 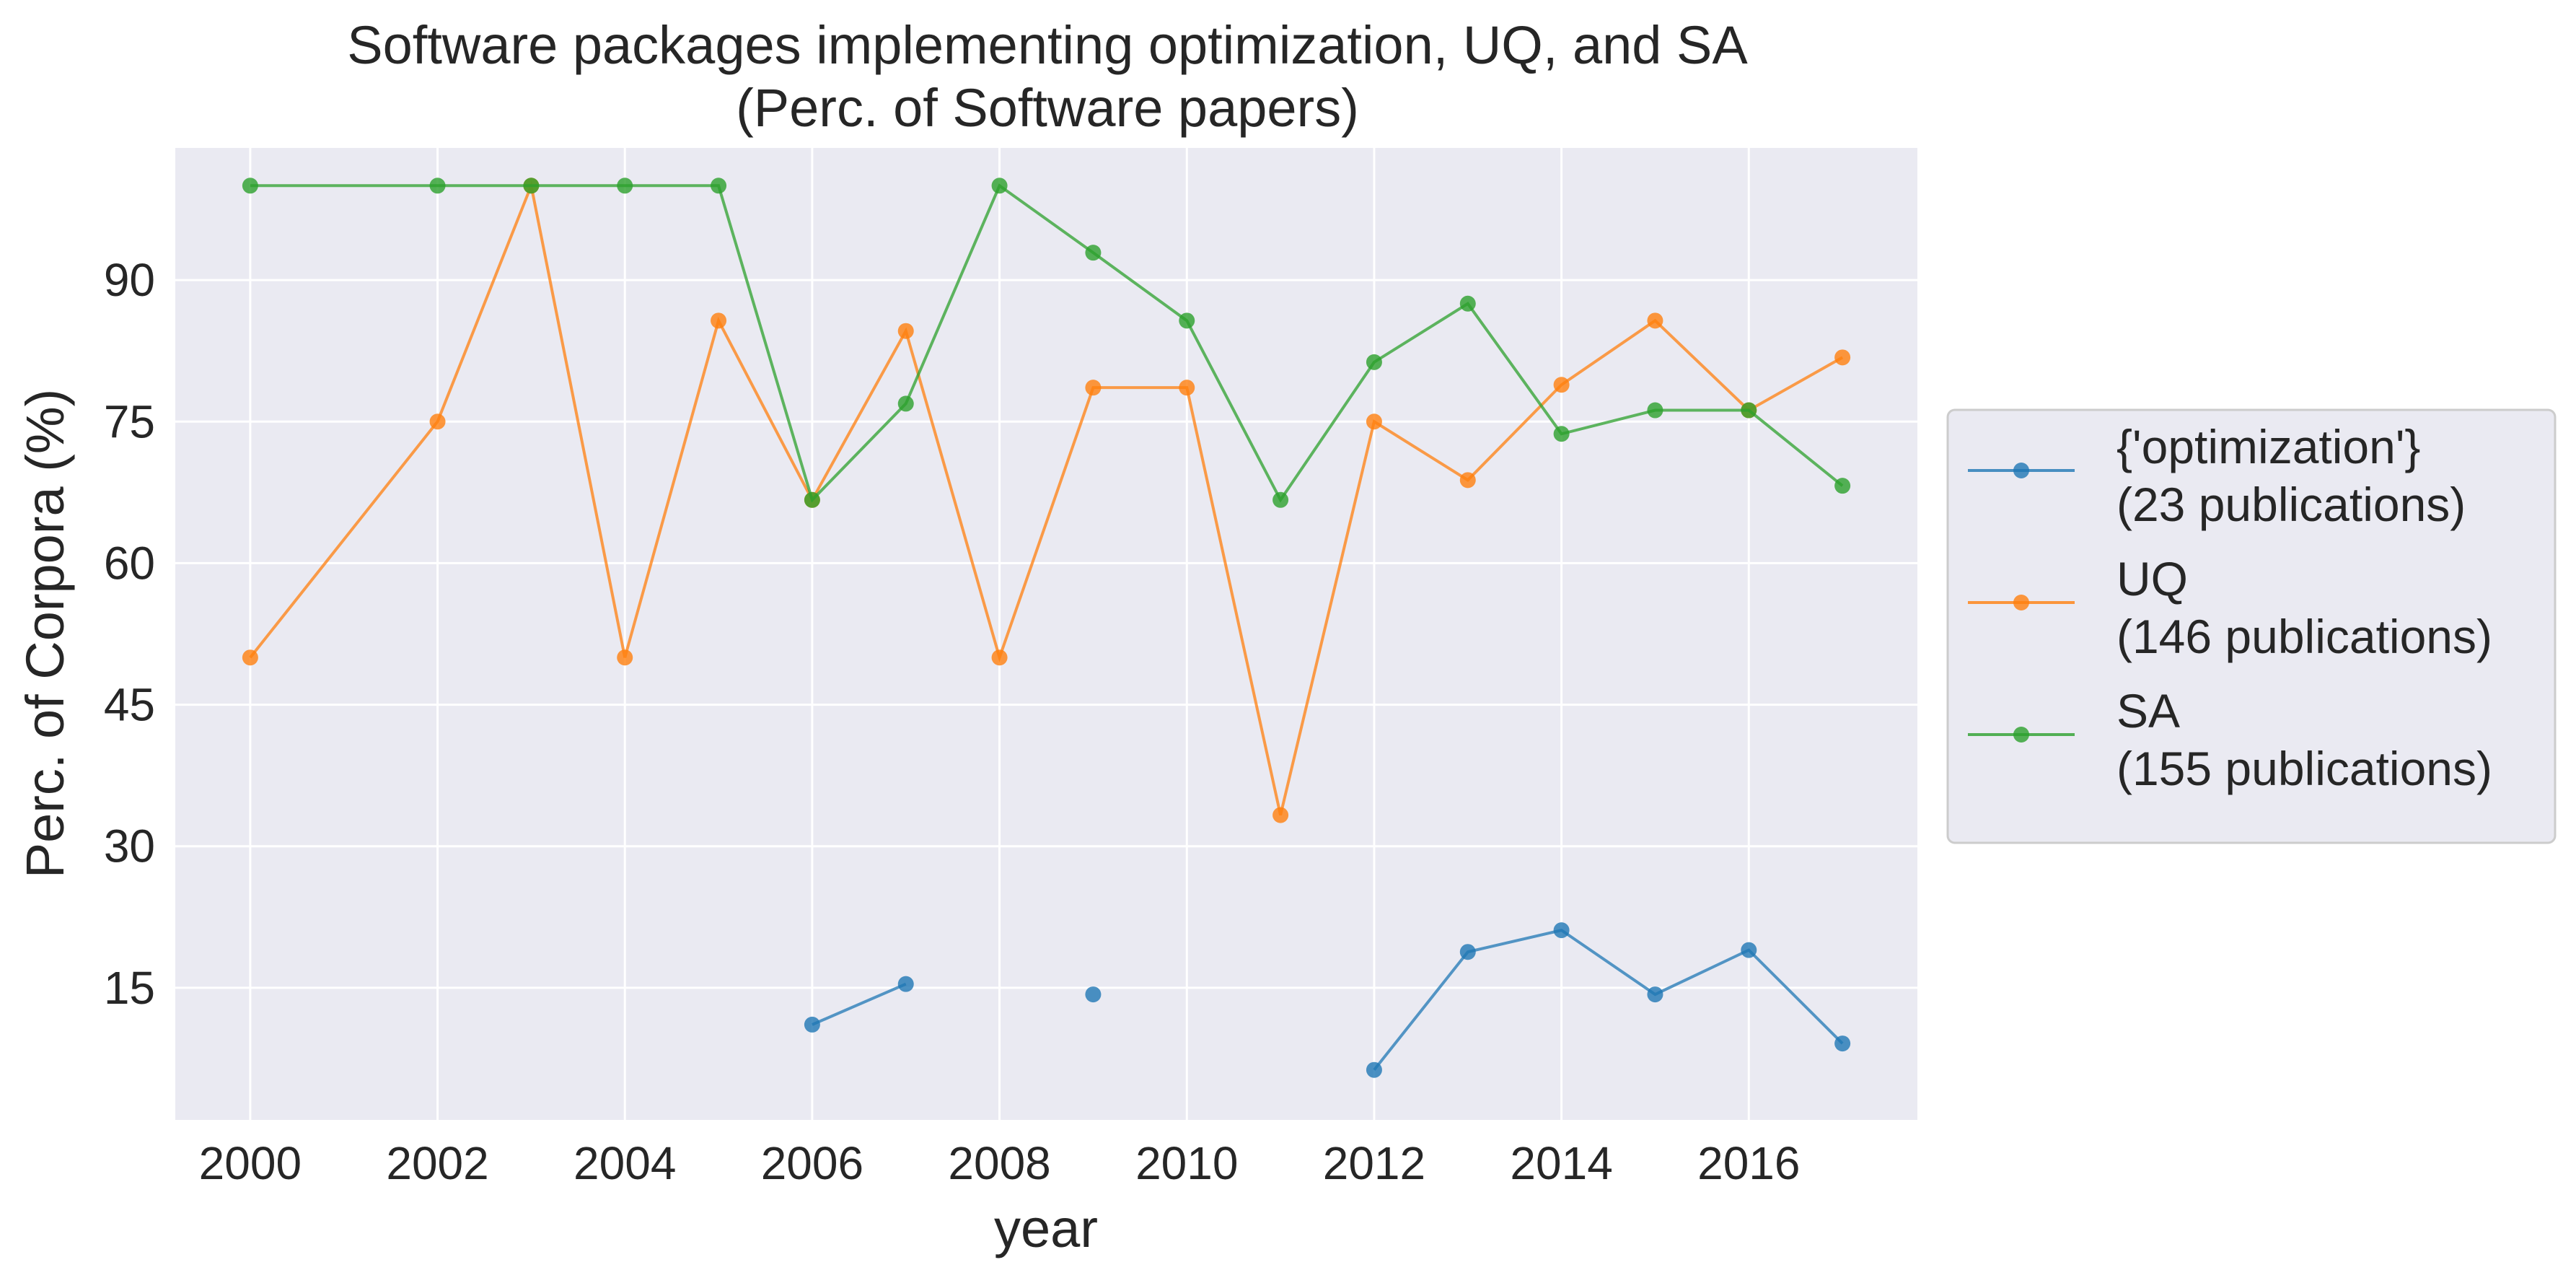 I want to click on y-tick-label: 45, so click(x=129, y=705).